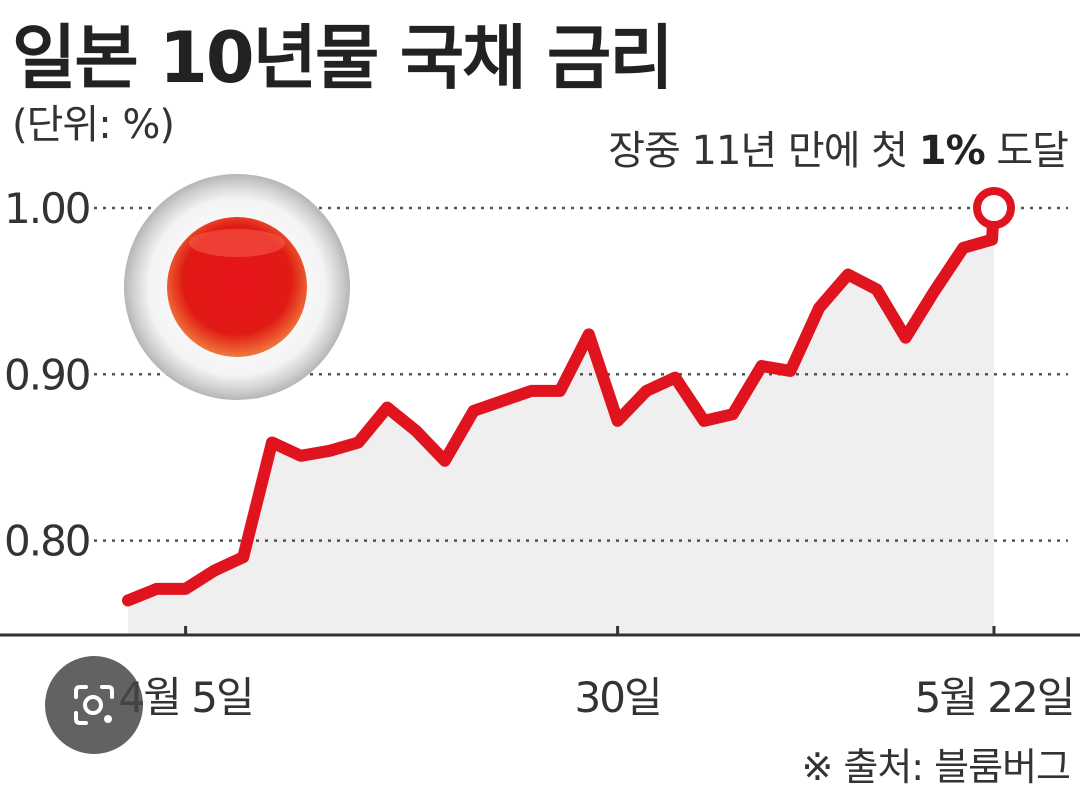 The height and width of the screenshot is (791, 1080). Describe the element at coordinates (763, 151) in the screenshot. I see `annotation-prefix: 장중 11년 만에 첫` at that location.